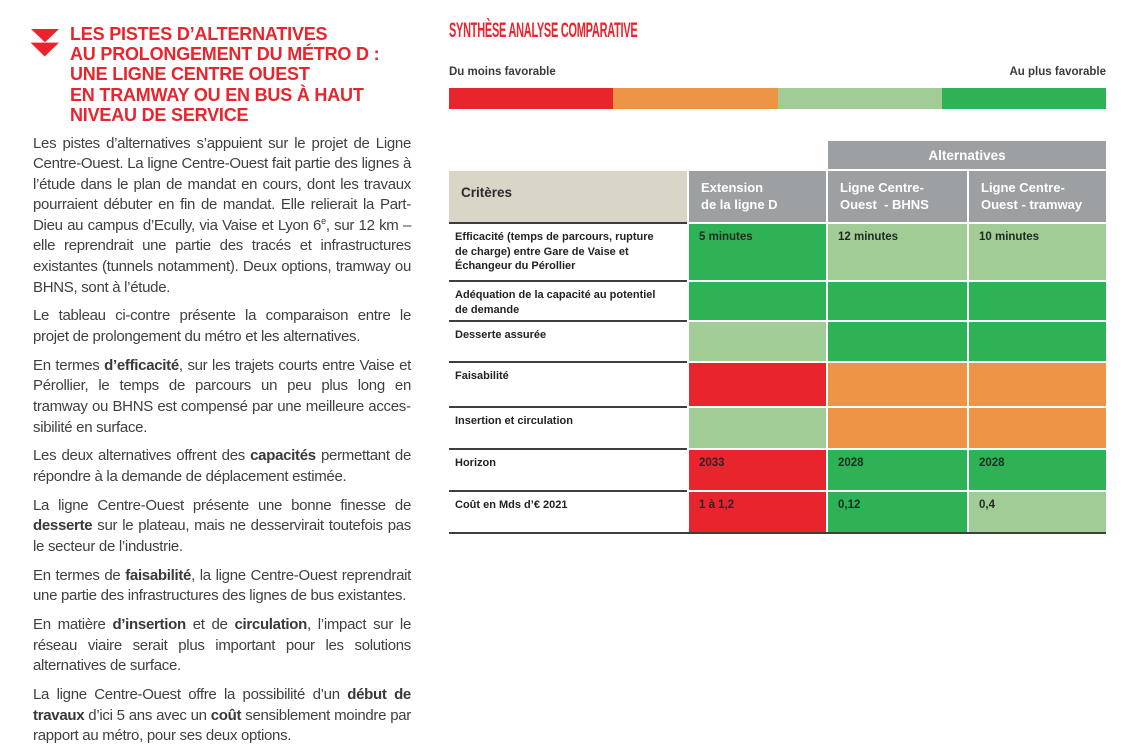 This screenshot has width=1129, height=755. What do you see at coordinates (45, 35) in the screenshot?
I see `arrow-triangle-top` at bounding box center [45, 35].